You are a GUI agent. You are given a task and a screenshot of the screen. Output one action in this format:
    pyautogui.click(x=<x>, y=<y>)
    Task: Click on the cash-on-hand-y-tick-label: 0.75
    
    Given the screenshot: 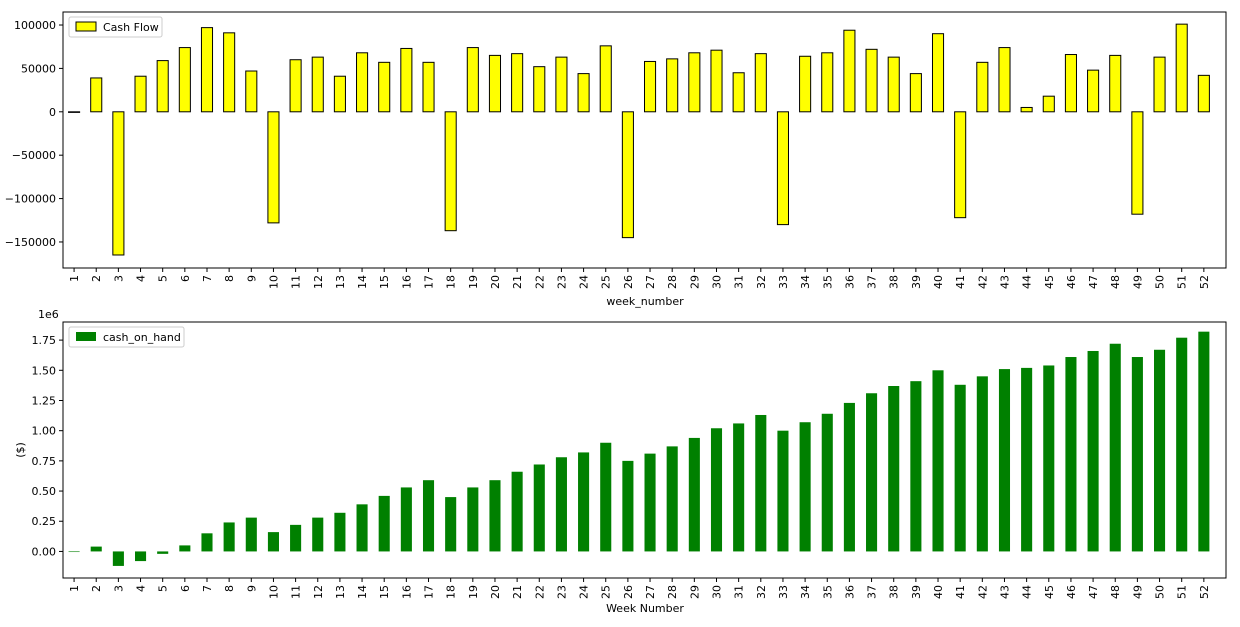 What is the action you would take?
    pyautogui.click(x=44, y=461)
    